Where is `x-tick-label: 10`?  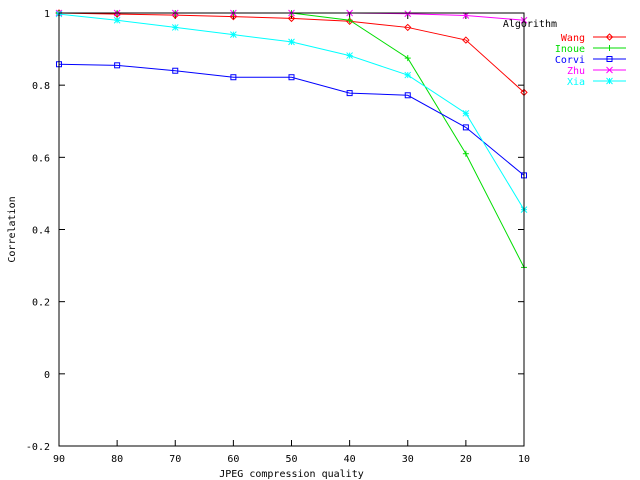
x-tick-label: 10 is located at coordinates (524, 459).